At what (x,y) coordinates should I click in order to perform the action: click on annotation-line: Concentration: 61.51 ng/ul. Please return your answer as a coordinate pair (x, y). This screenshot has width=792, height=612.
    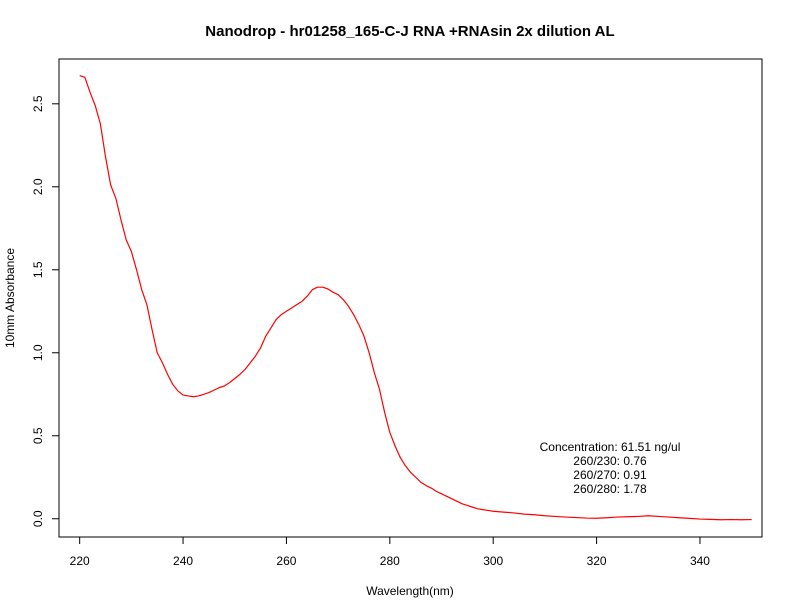
    Looking at the image, I should click on (610, 447).